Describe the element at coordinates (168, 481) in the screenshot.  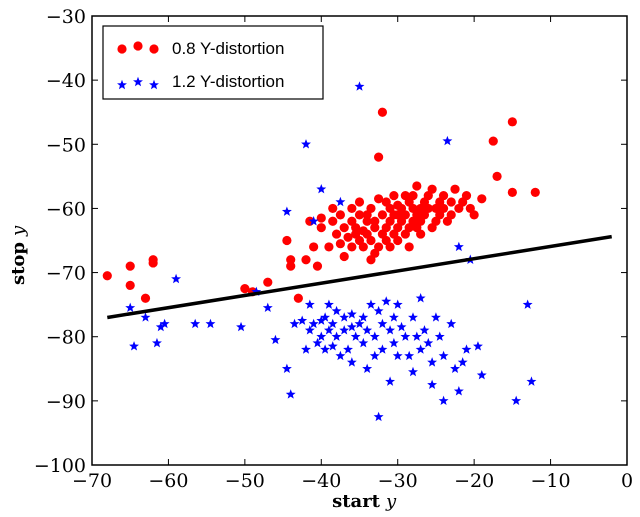
I see `x-tick-label: −60` at that location.